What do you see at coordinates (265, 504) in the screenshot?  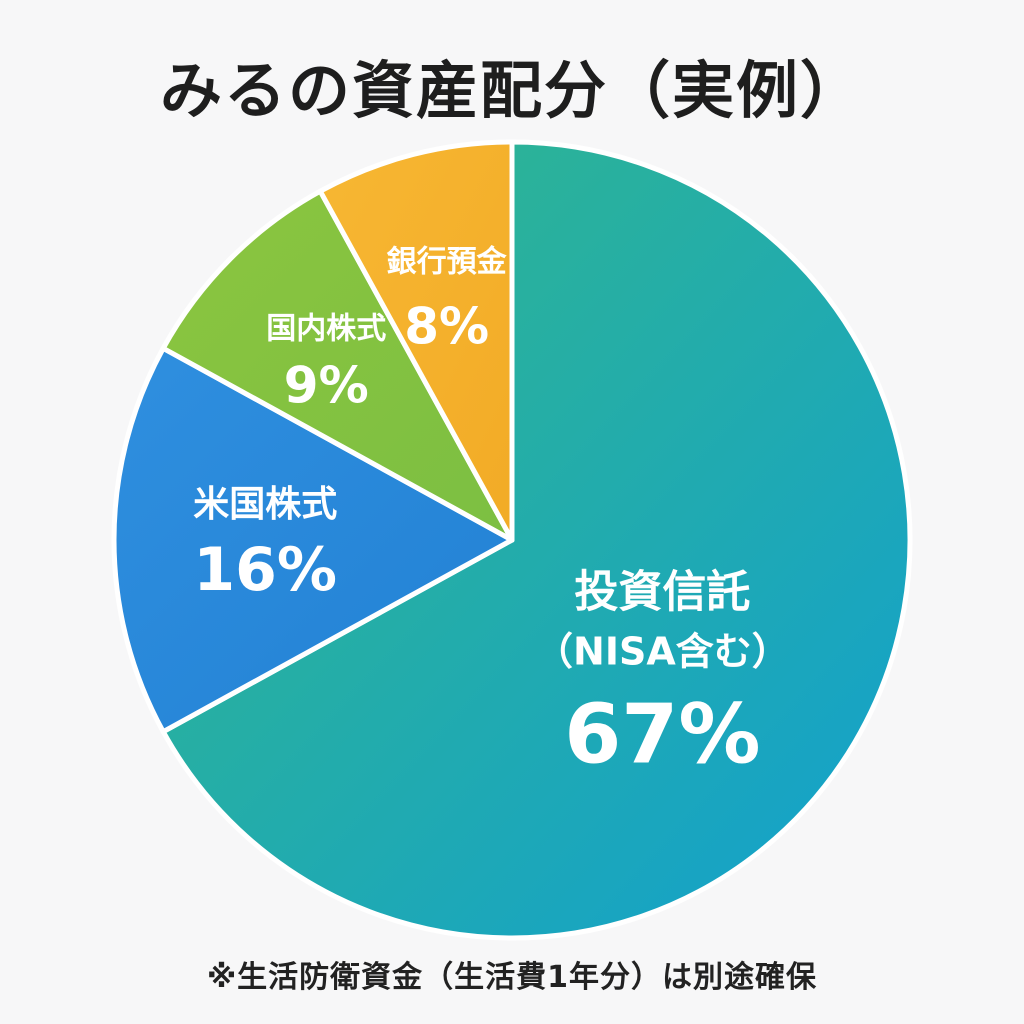 I see `slice-label-1: 米国株式` at bounding box center [265, 504].